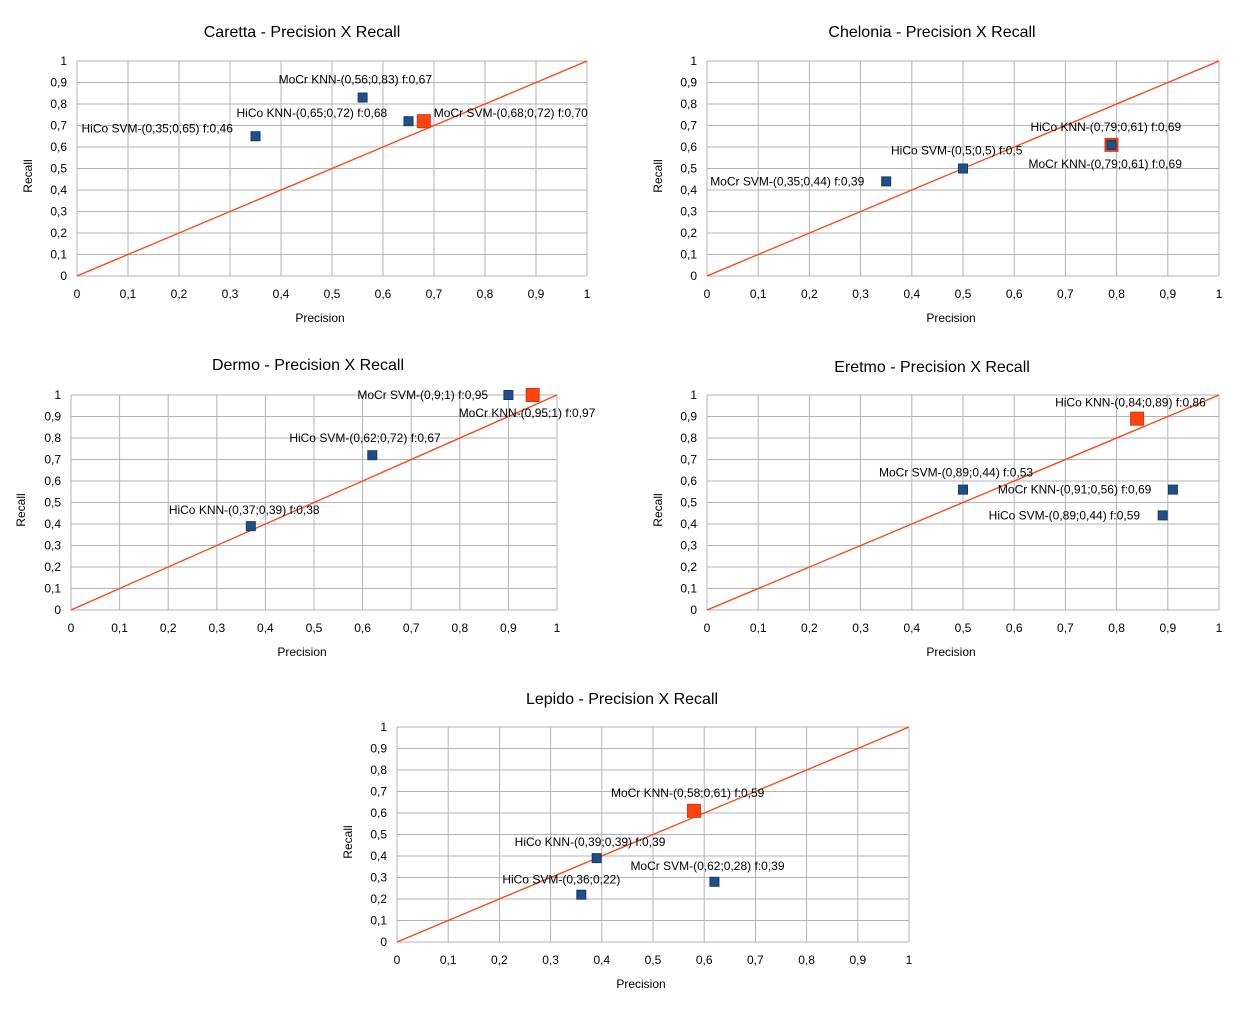 The image size is (1238, 1016). I want to click on best-point-marker, so click(1137, 418).